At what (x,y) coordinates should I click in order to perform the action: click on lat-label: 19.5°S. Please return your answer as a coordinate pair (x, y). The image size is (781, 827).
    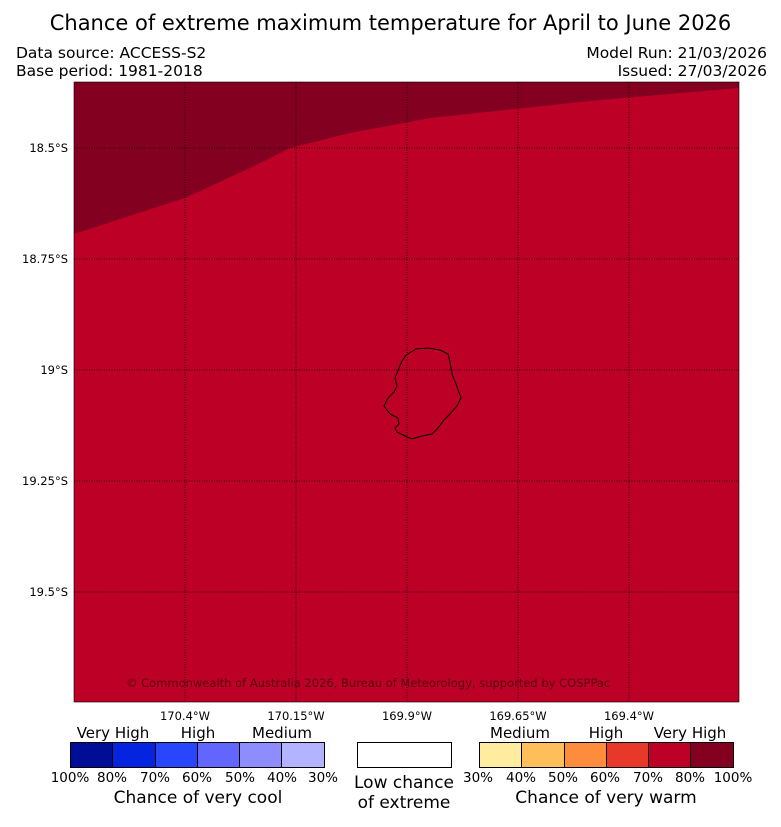
    Looking at the image, I should click on (48, 592).